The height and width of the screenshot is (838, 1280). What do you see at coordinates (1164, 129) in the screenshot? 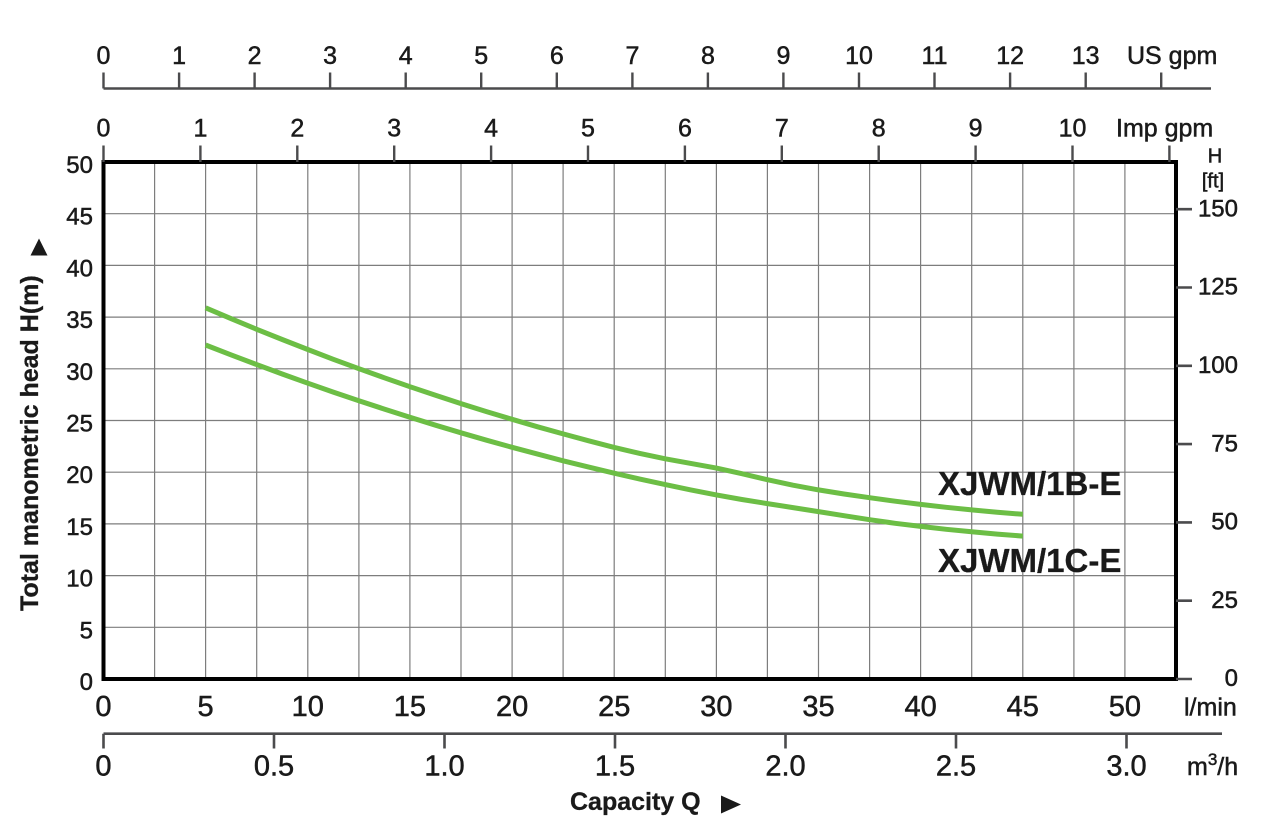
I see `svg-text: Imp gpm` at bounding box center [1164, 129].